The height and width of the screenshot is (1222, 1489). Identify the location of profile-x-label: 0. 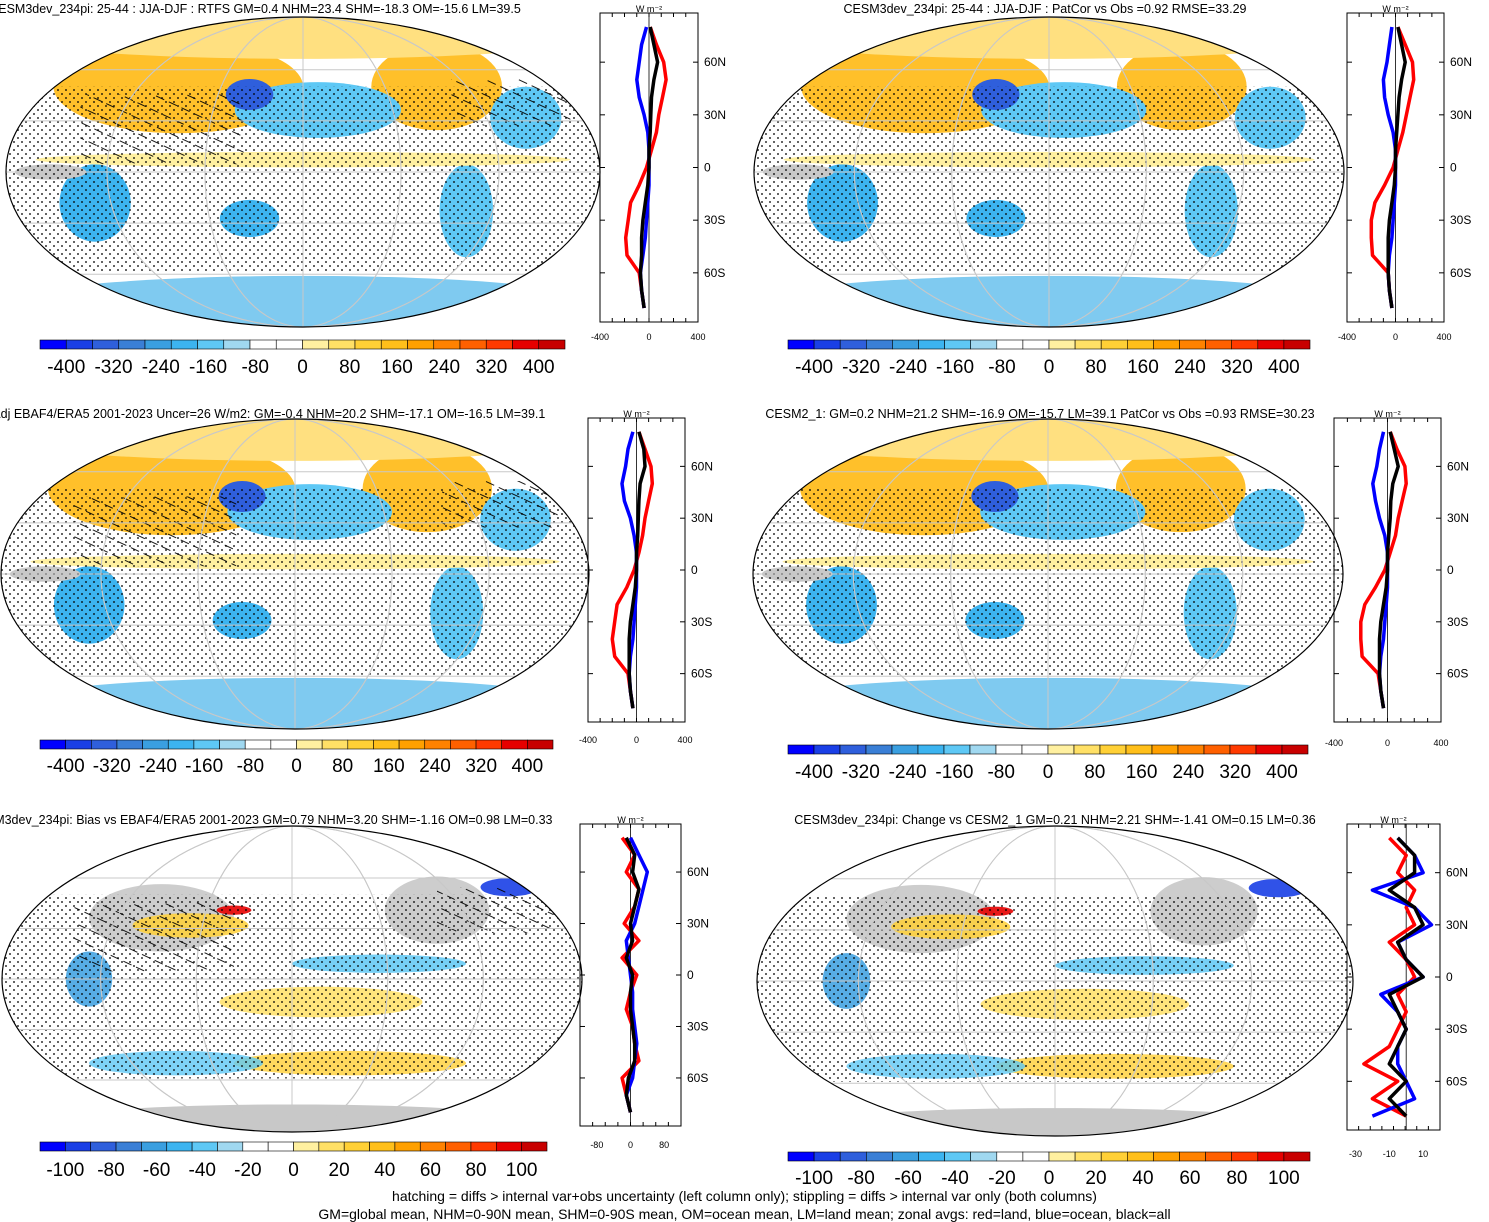
(1387, 743).